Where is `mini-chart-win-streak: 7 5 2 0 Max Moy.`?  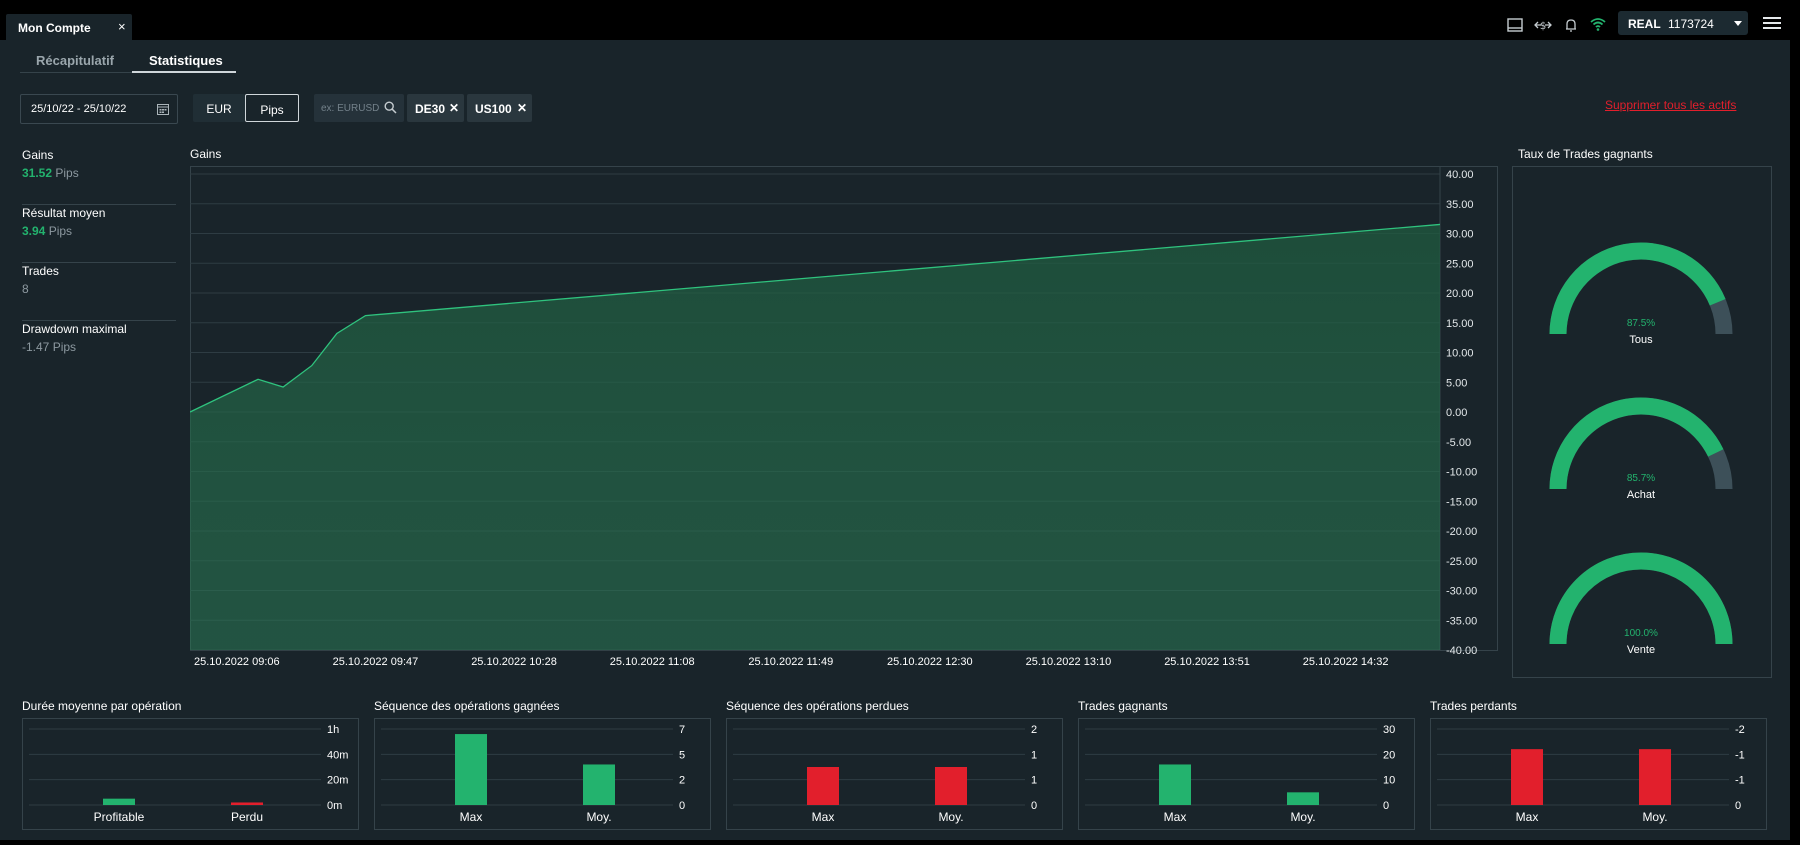
mini-chart-win-streak: 7 5 2 0 Max Moy. is located at coordinates (542, 774).